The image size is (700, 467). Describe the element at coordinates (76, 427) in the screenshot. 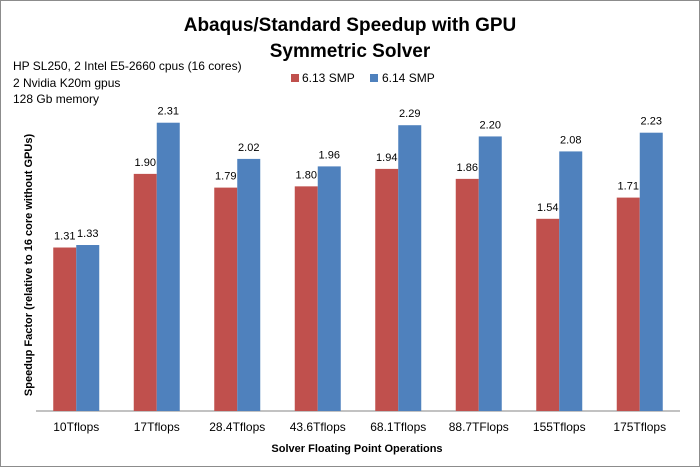

I see `x-tick-label-10tflops: 10Tflops` at that location.